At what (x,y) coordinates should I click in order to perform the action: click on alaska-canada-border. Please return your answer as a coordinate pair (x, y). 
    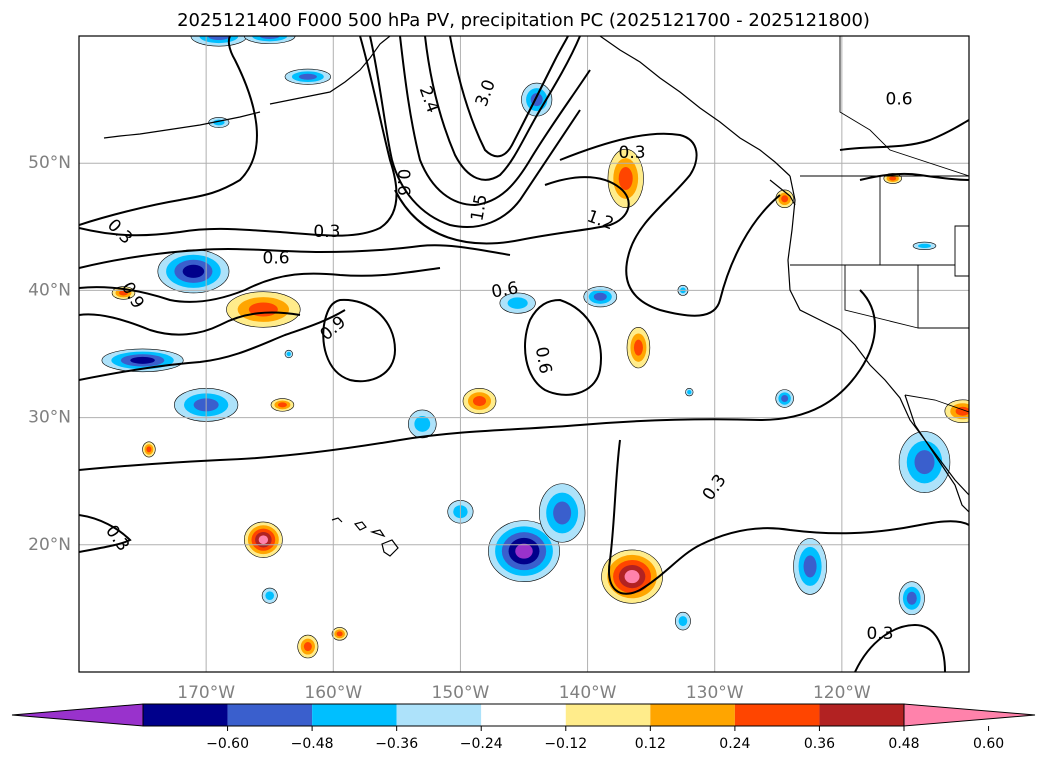
    Looking at the image, I should click on (904, 106).